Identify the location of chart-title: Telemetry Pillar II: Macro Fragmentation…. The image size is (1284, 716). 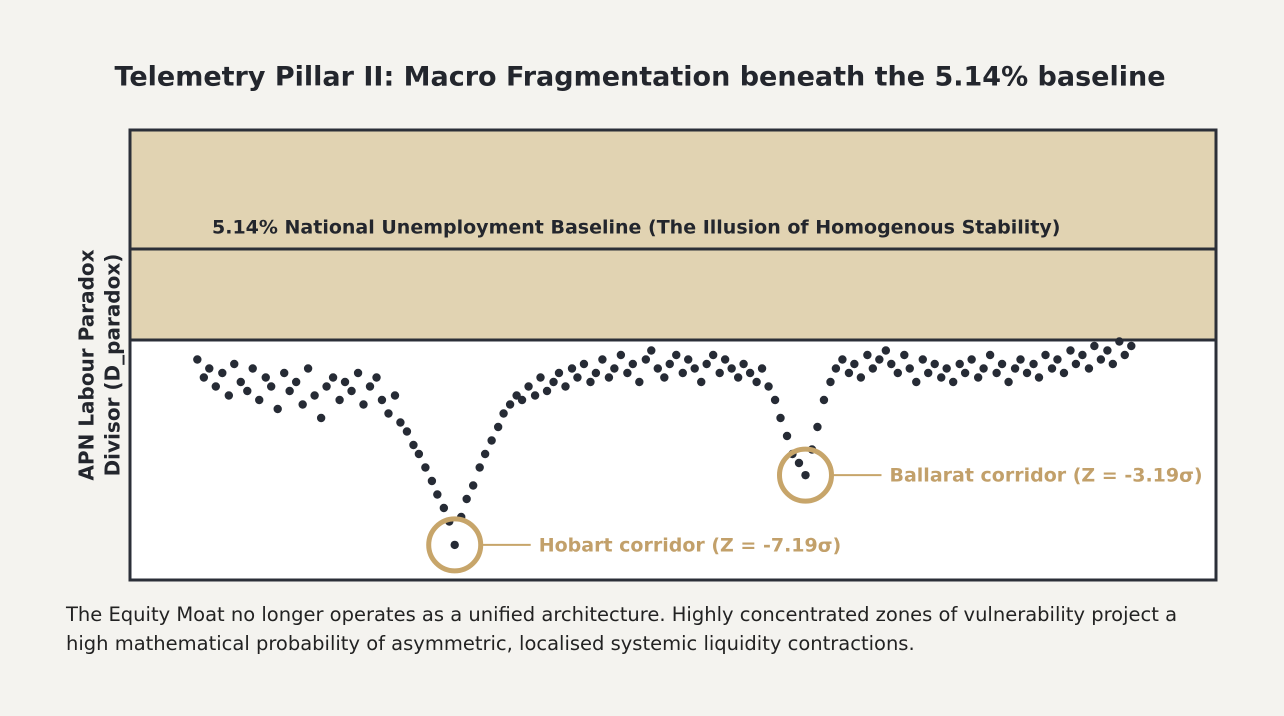
(639, 77).